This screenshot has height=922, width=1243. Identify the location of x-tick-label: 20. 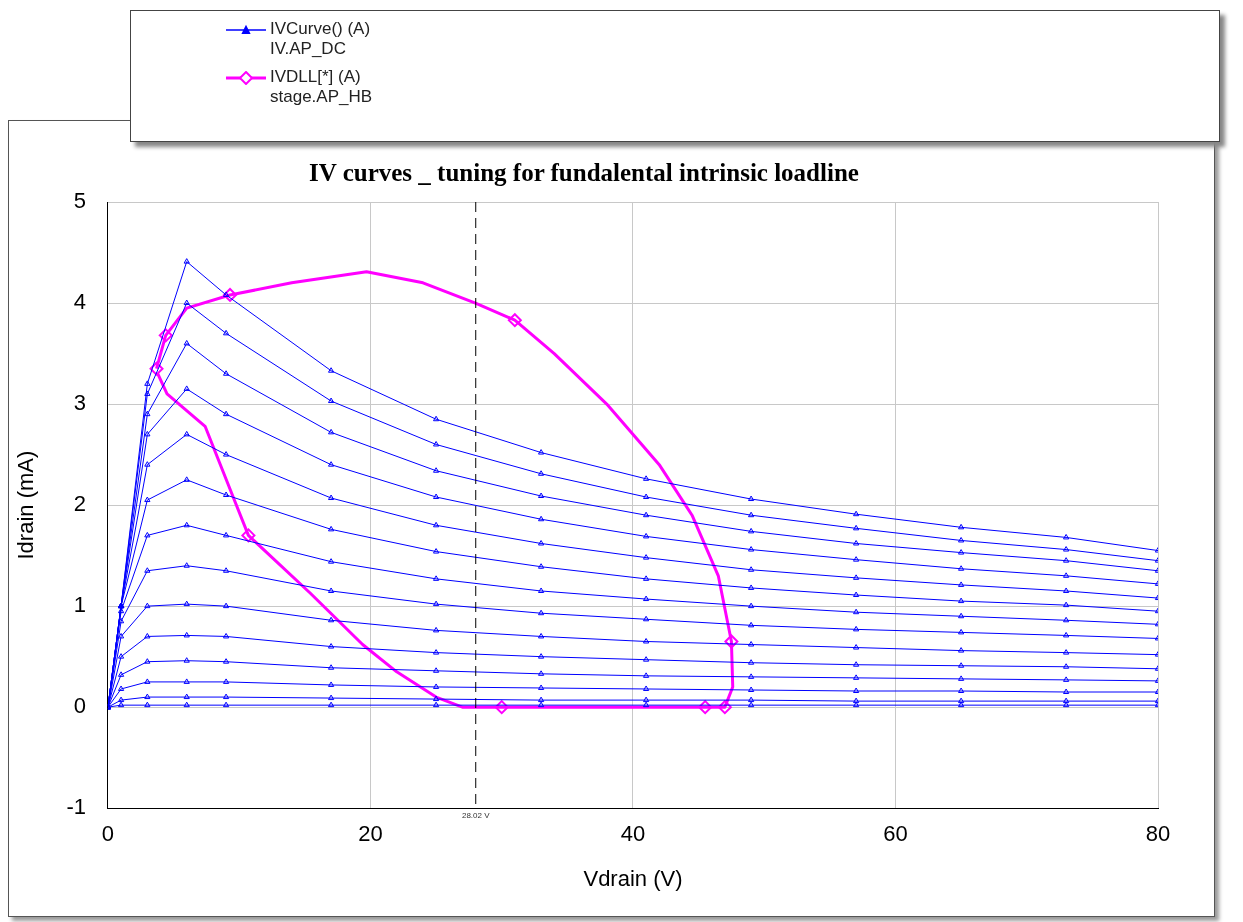
(370, 834).